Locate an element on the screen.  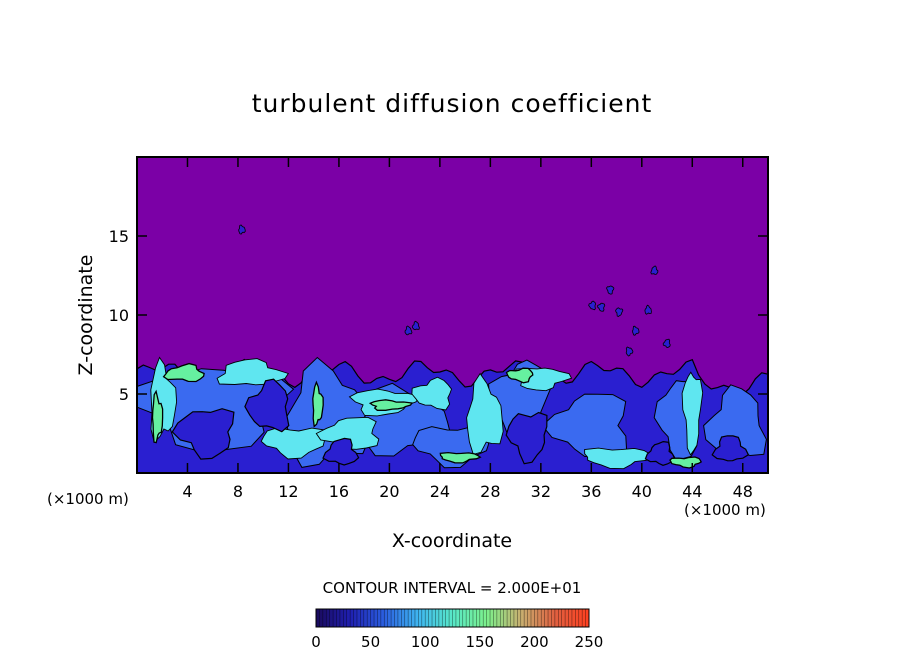
x-tick-label: 32 is located at coordinates (541, 491).